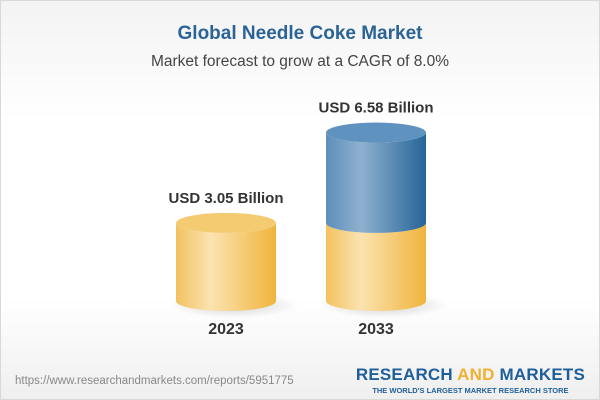 Image resolution: width=600 pixels, height=400 pixels. Describe the element at coordinates (376, 132) in the screenshot. I see `bar-top-2033` at that location.